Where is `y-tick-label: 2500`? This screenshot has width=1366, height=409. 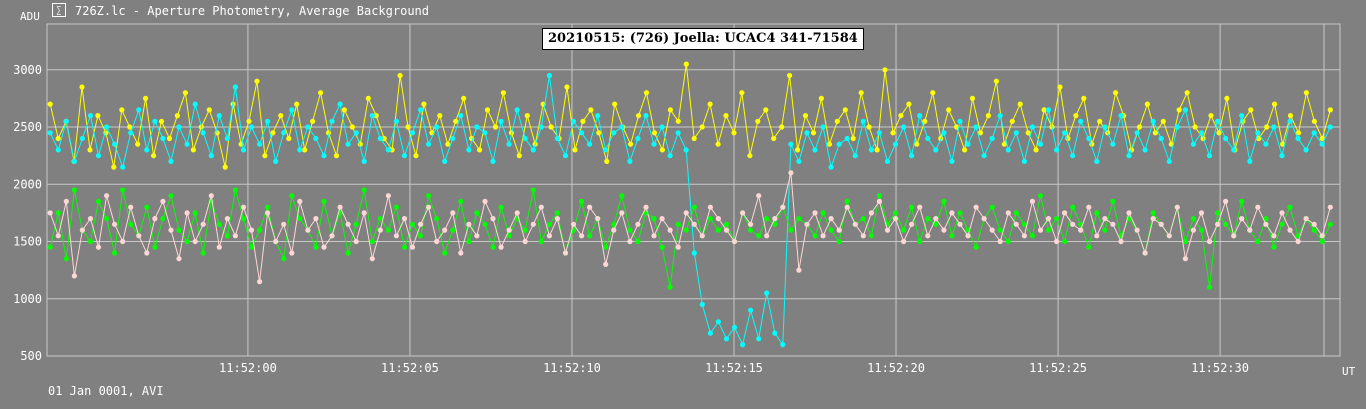 y-tick-label: 2500 is located at coordinates (27, 127).